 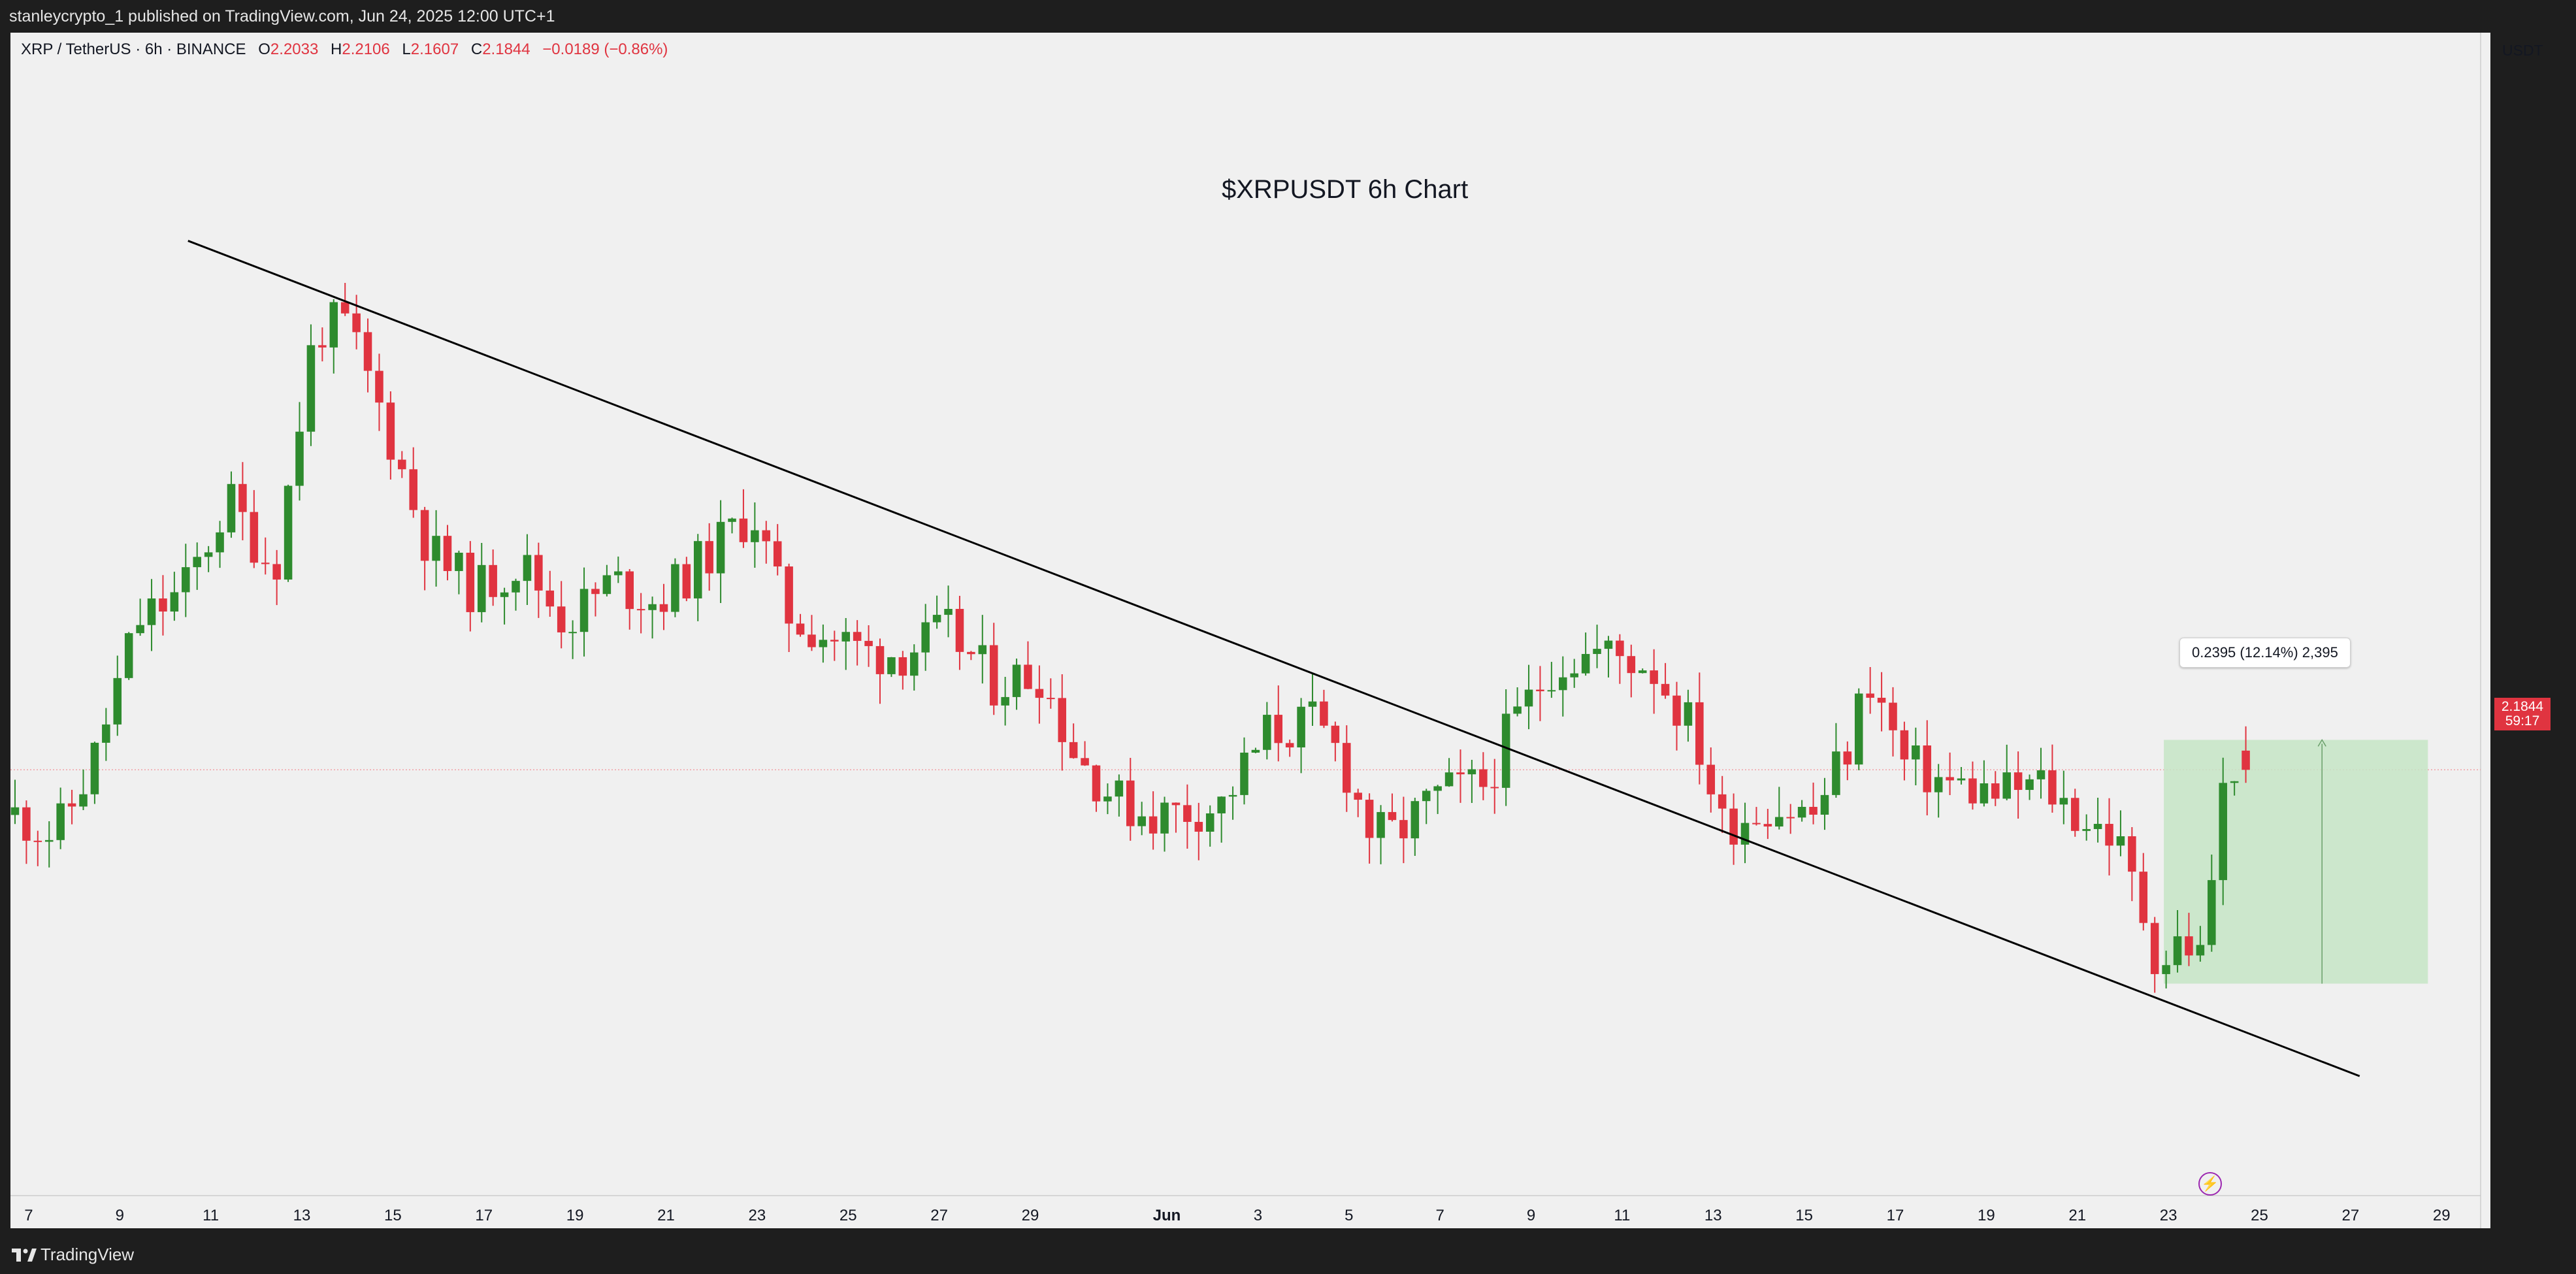 I want to click on last-price-tag: 2.1844 59:17, so click(x=2522, y=714).